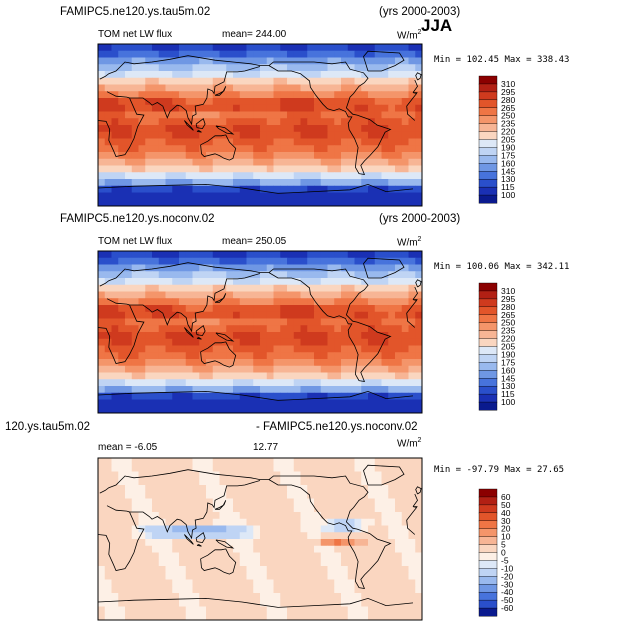 The image size is (627, 628). What do you see at coordinates (254, 241) in the screenshot?
I see `panel2-mean: mean= 250.05` at bounding box center [254, 241].